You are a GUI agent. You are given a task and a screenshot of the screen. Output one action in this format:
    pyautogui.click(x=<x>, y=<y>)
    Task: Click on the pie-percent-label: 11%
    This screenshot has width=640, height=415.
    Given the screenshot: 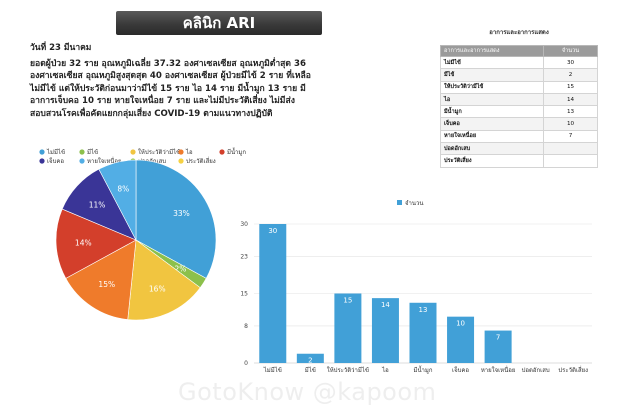 What is the action you would take?
    pyautogui.click(x=97, y=204)
    